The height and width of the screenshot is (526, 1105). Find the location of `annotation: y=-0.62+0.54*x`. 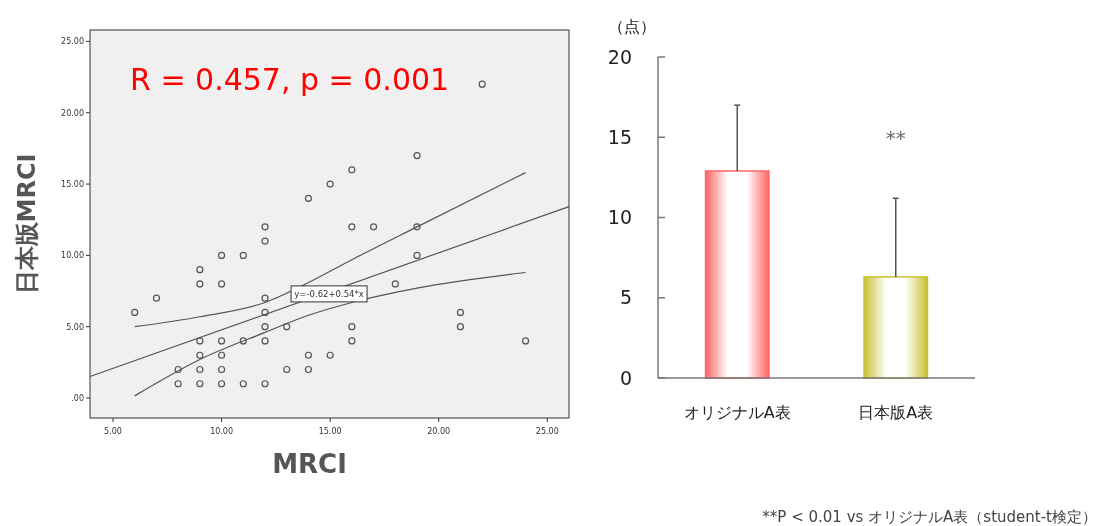

annotation: y=-0.62+0.54*x is located at coordinates (329, 293).